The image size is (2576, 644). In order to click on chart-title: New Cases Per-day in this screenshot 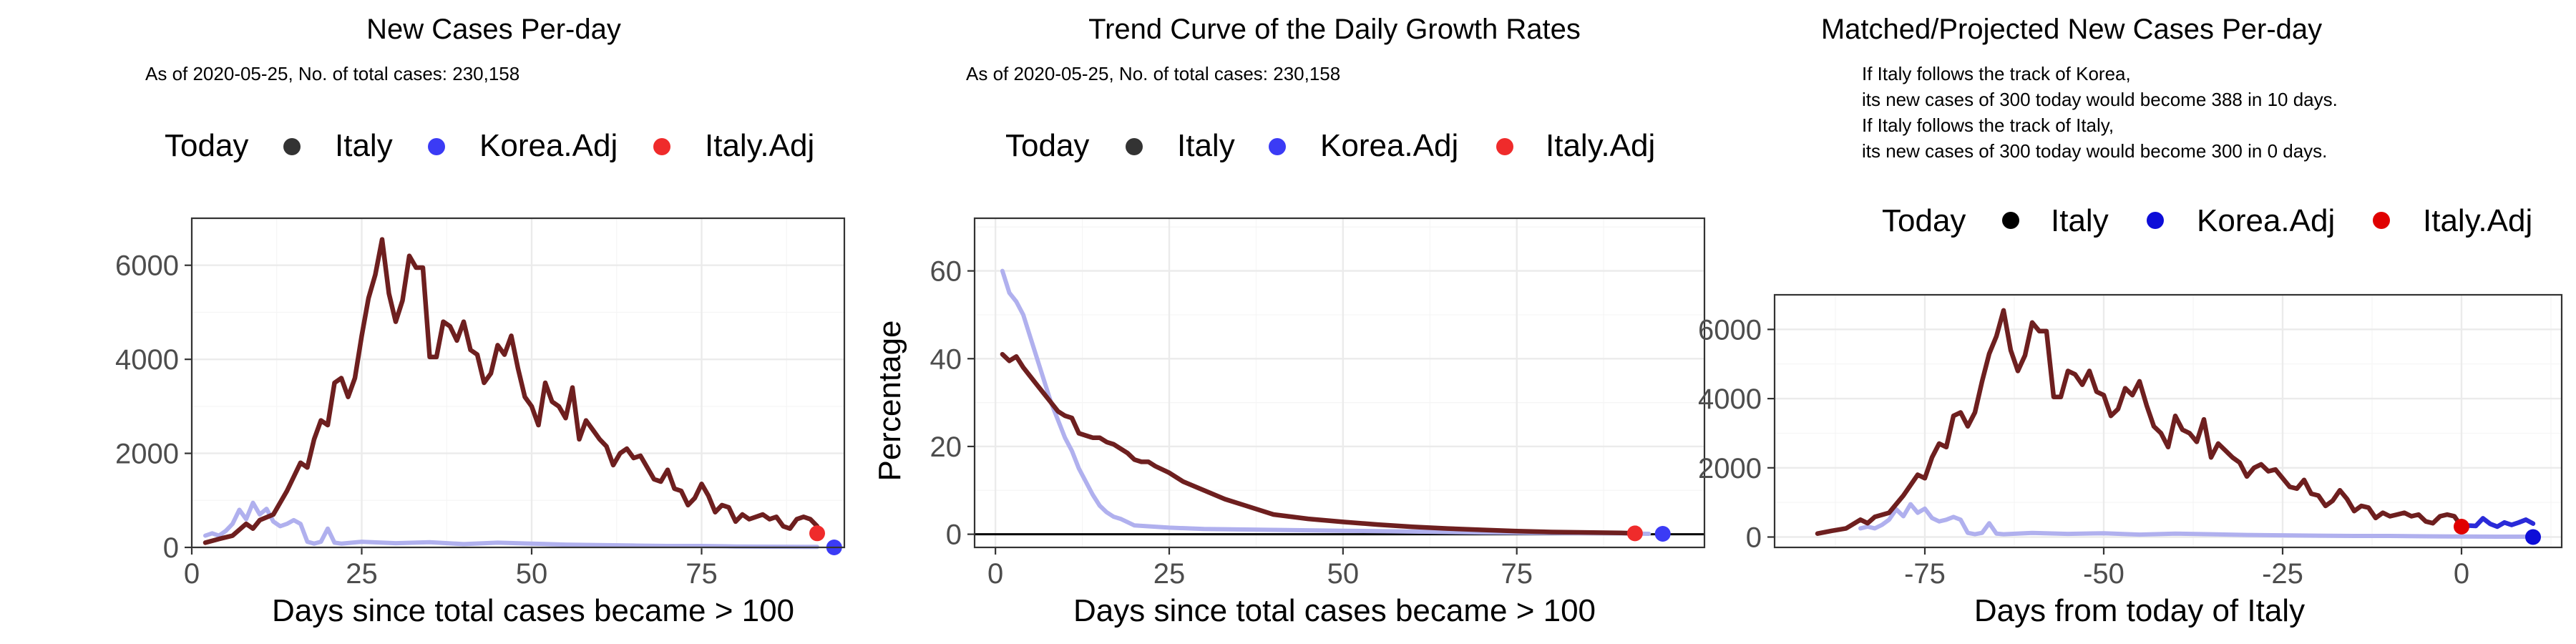, I will do `click(493, 29)`.